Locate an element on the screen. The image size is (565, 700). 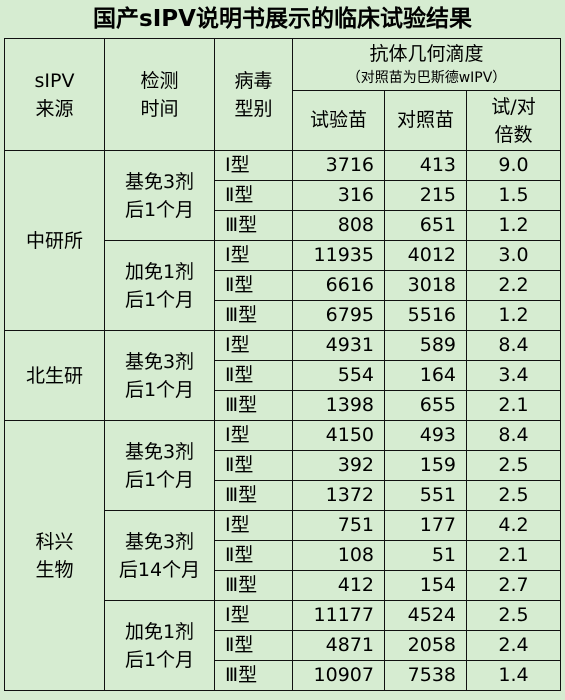
table-row: Ⅲ型 412 154 2.7 is located at coordinates (283, 585).